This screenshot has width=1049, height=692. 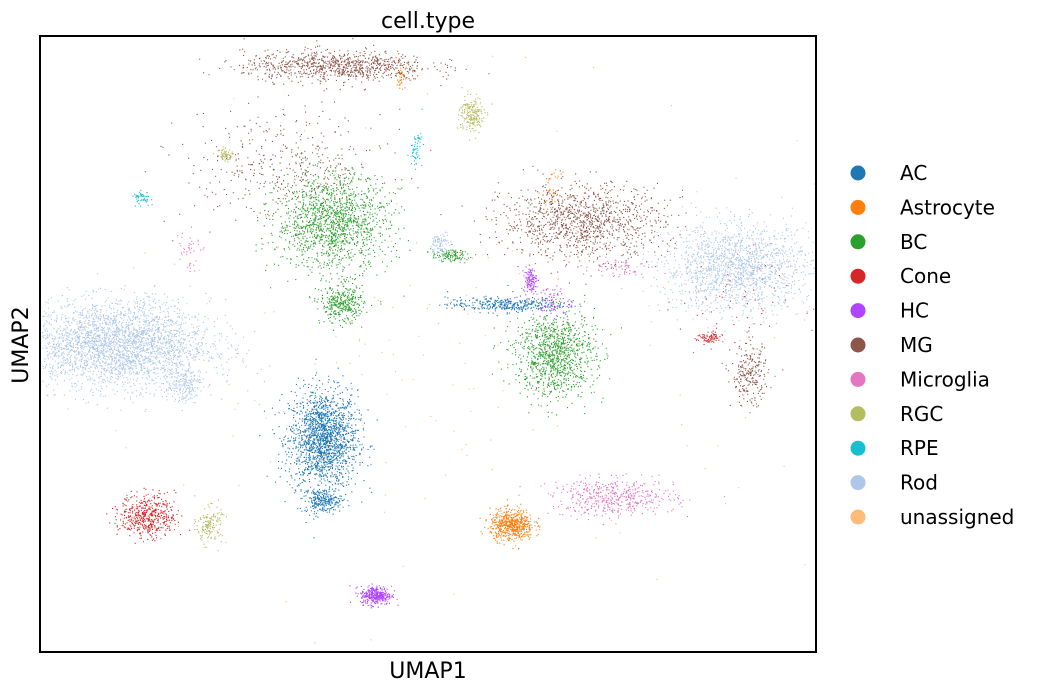 I want to click on series-ac, so click(x=427, y=415).